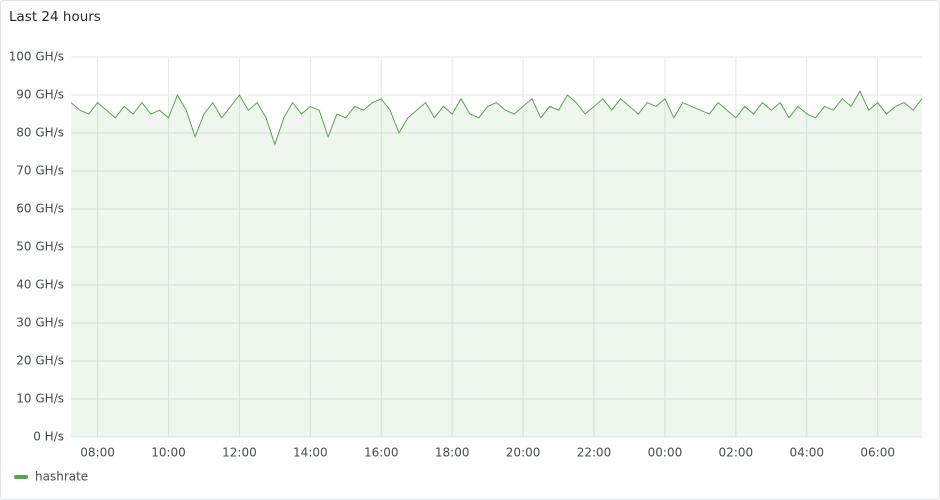 The height and width of the screenshot is (500, 940). What do you see at coordinates (736, 453) in the screenshot?
I see `x-tick-label: 02:00` at bounding box center [736, 453].